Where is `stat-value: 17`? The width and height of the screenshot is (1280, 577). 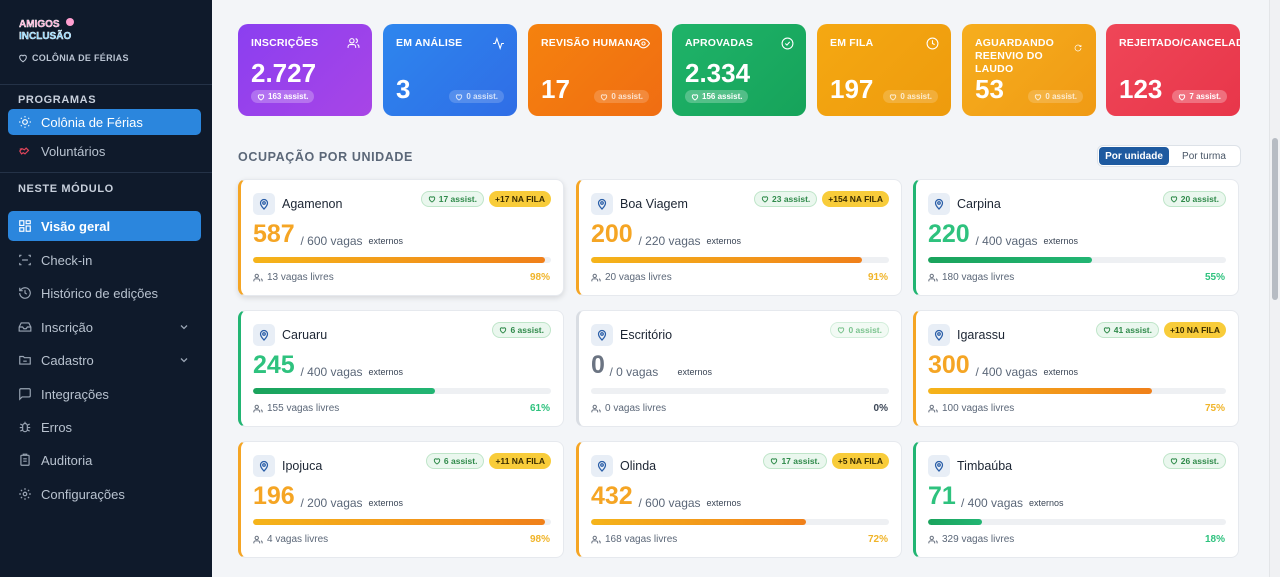
stat-value: 17 is located at coordinates (555, 89).